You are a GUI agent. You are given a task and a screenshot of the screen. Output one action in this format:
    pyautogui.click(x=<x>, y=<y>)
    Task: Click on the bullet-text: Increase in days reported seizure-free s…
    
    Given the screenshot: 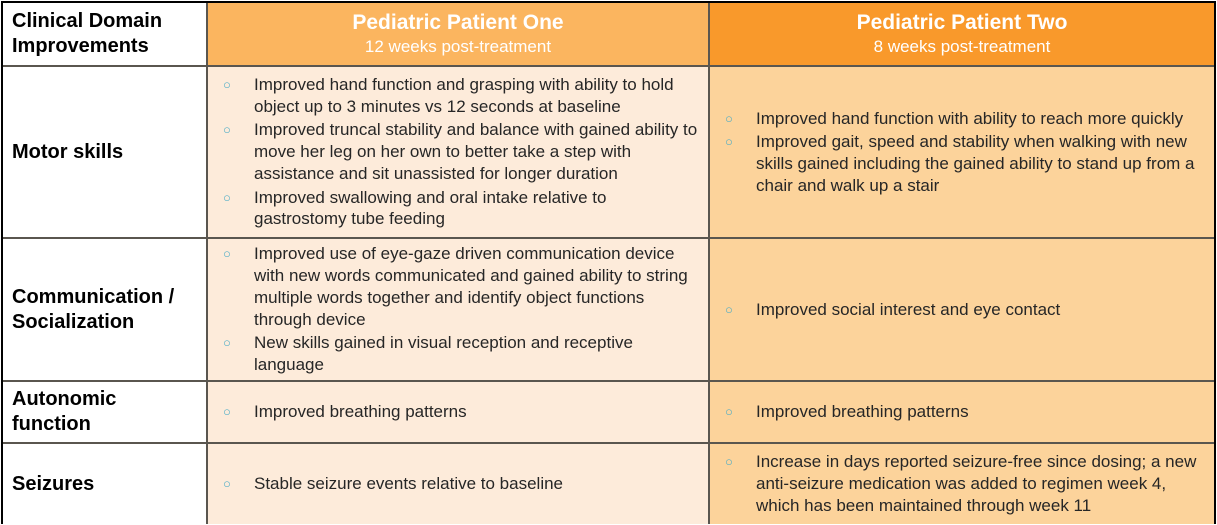 What is the action you would take?
    pyautogui.click(x=976, y=483)
    